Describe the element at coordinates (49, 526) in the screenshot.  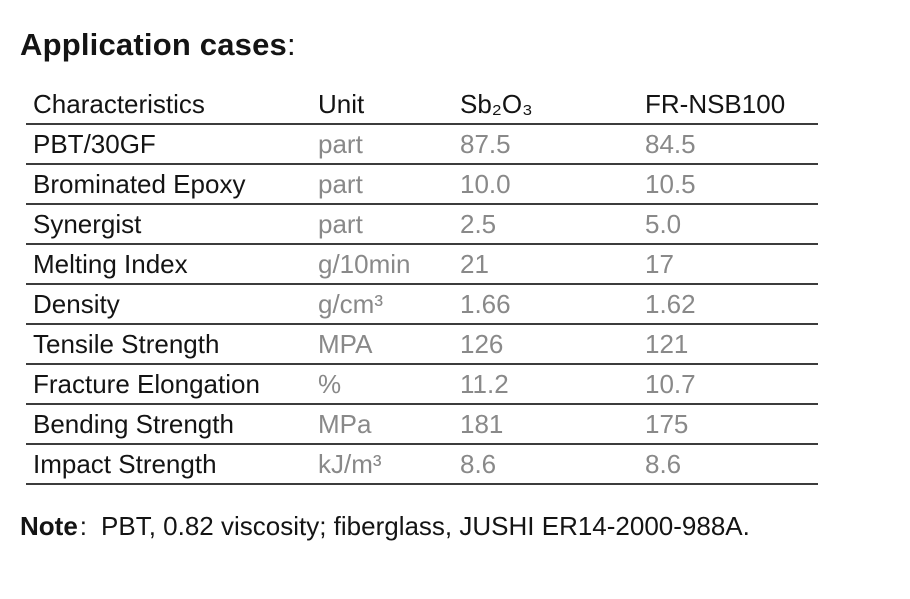
I see `note-label: Note` at that location.